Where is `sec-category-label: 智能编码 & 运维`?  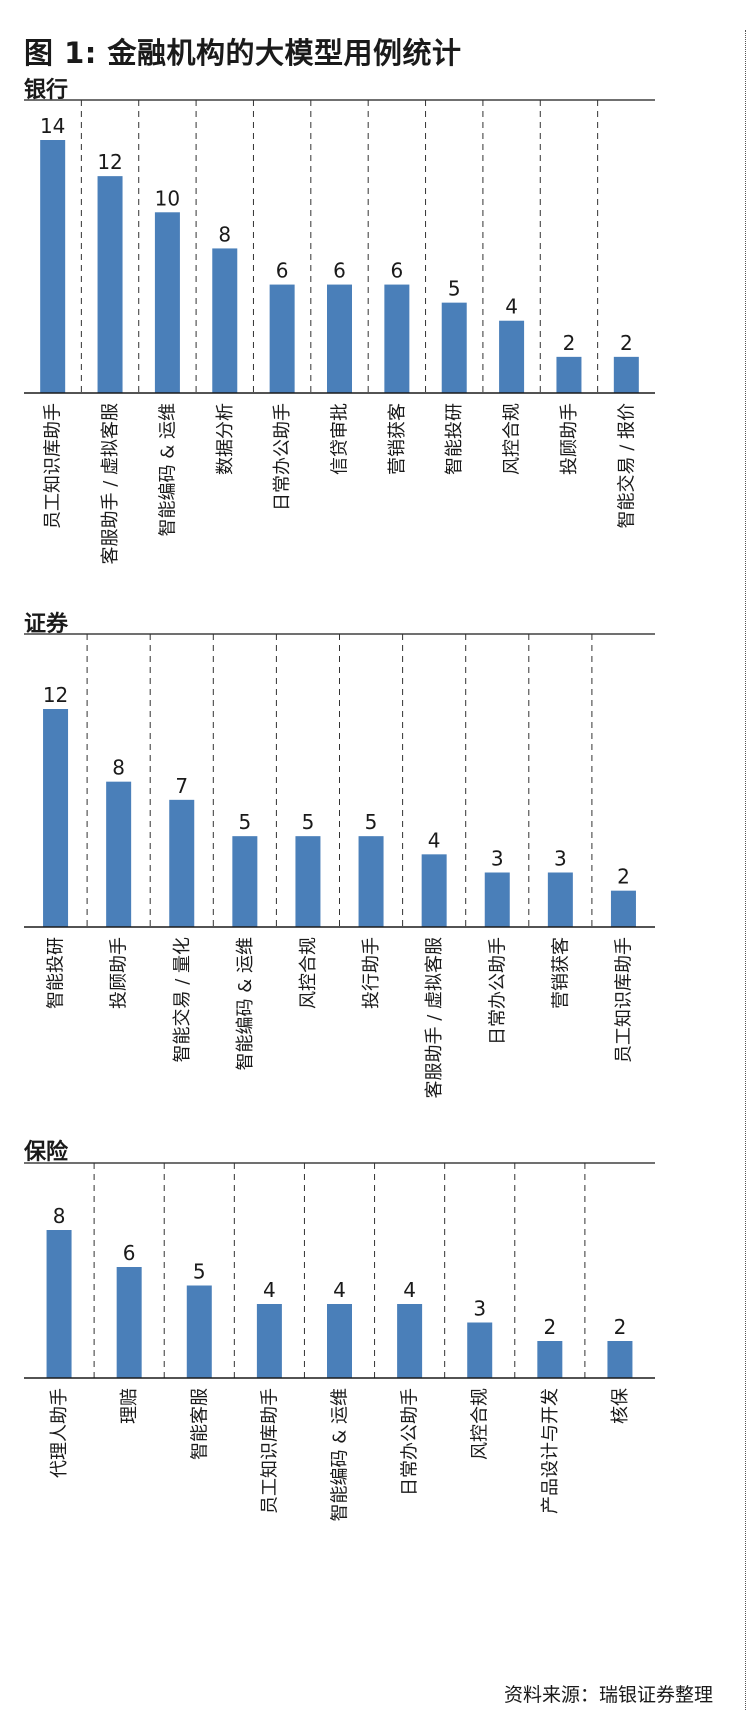
sec-category-label: 智能编码 & 运维 is located at coordinates (245, 1003).